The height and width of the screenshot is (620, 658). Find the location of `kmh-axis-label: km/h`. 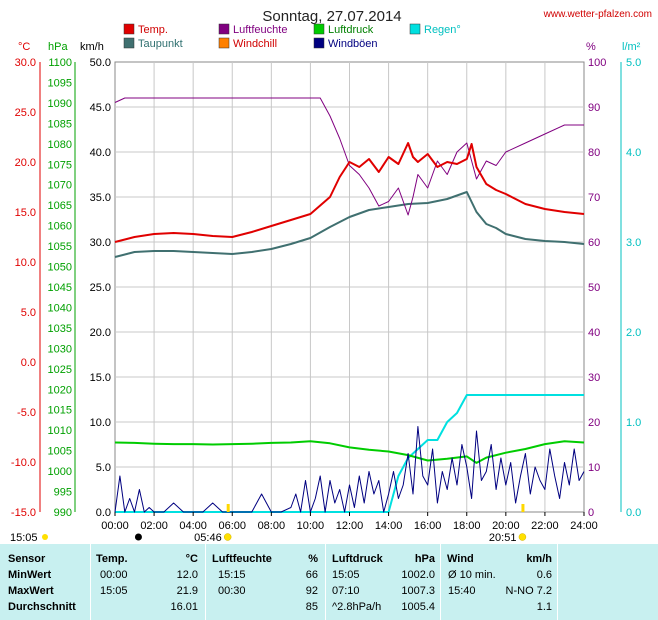

kmh-axis-label: km/h is located at coordinates (92, 47).